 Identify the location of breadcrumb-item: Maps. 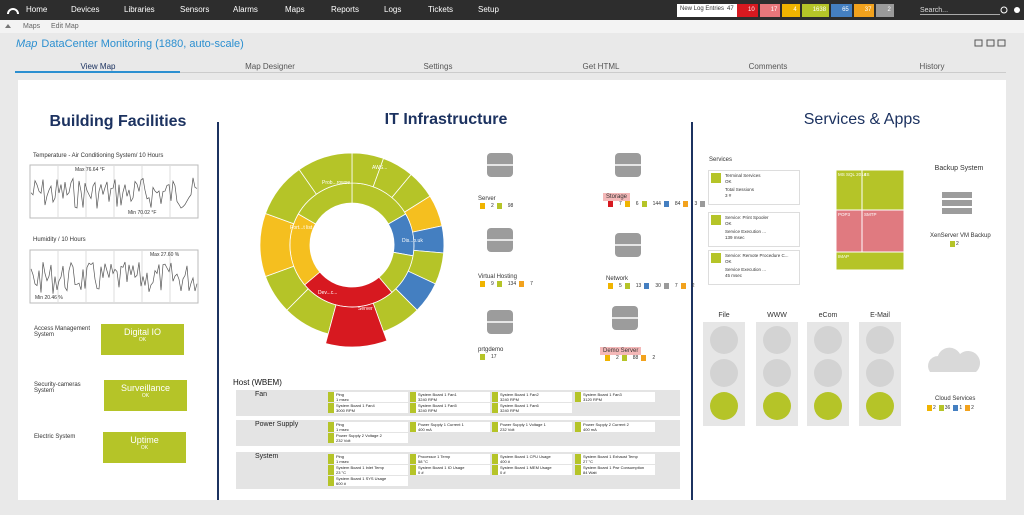
(32, 26).